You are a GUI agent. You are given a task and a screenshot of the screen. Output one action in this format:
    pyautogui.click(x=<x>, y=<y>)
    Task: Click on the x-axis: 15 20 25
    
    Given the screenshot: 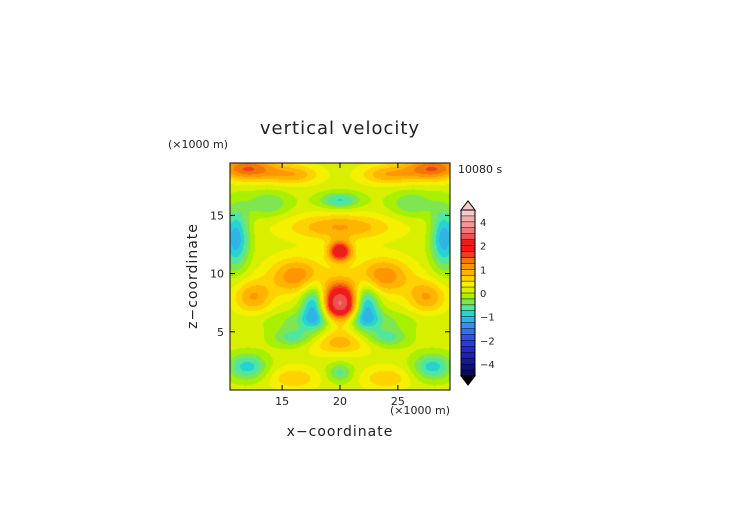 What is the action you would take?
    pyautogui.click(x=340, y=285)
    